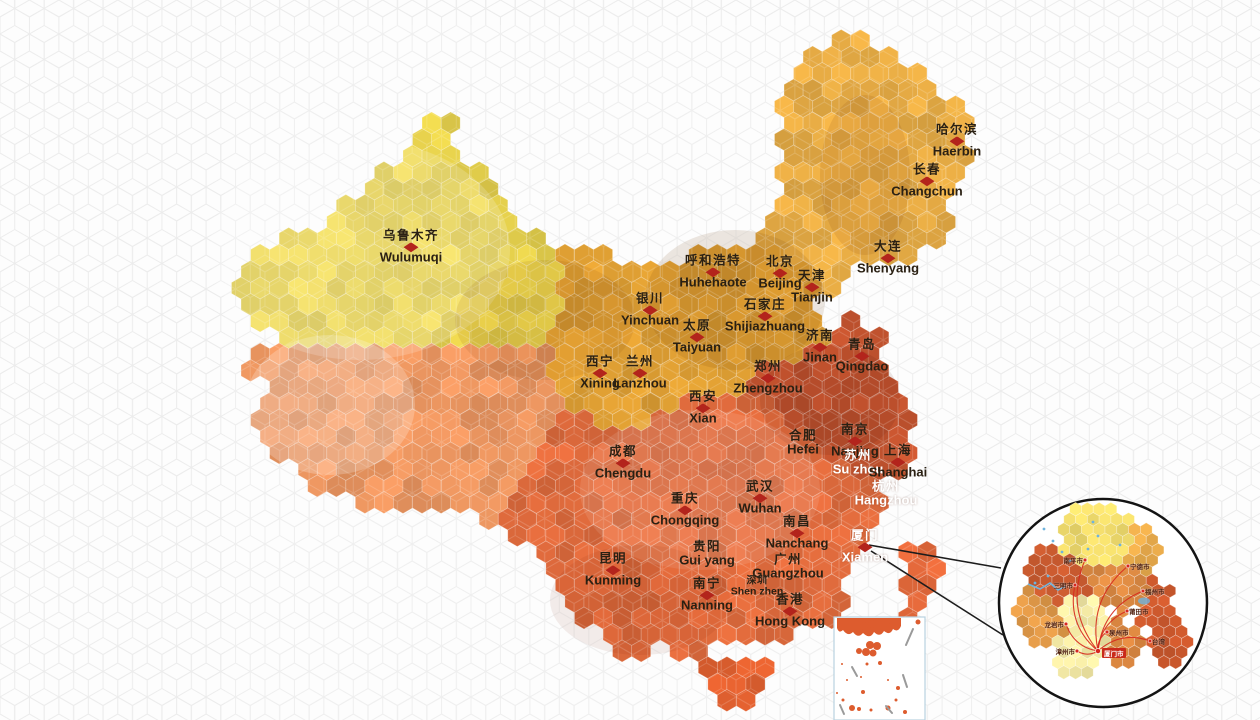 The width and height of the screenshot is (1260, 720). What do you see at coordinates (787, 559) in the screenshot?
I see `city-name-zh: 广州` at bounding box center [787, 559].